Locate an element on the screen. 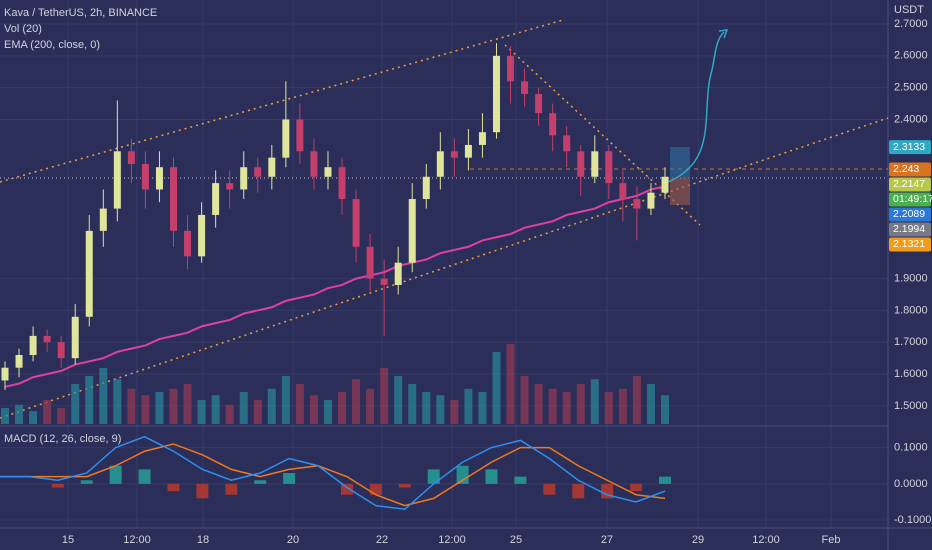 This screenshot has height=550, width=932. volume-label: Vol (20) is located at coordinates (23, 29).